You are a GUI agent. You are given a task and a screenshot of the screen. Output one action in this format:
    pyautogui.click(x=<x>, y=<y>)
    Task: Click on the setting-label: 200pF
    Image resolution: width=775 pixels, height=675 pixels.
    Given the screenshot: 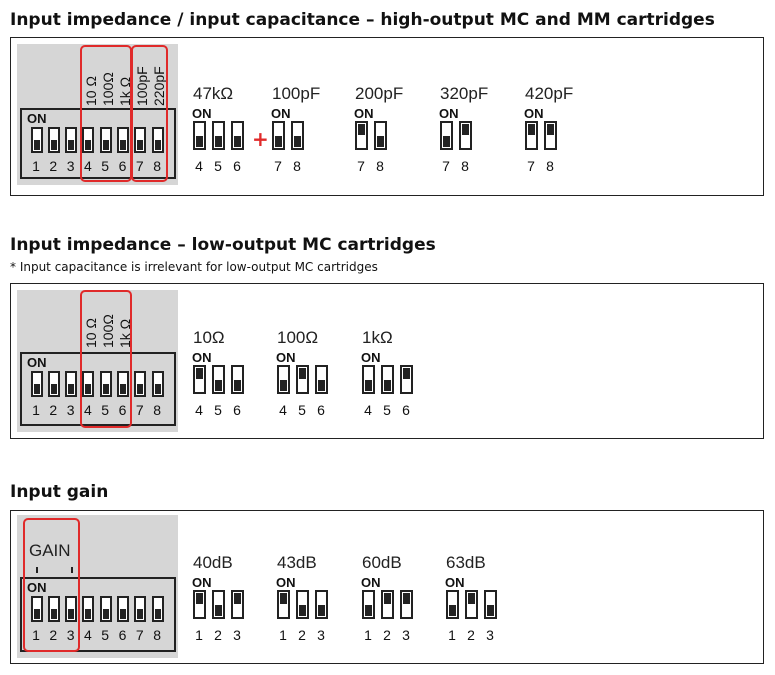 What is the action you would take?
    pyautogui.click(x=379, y=93)
    